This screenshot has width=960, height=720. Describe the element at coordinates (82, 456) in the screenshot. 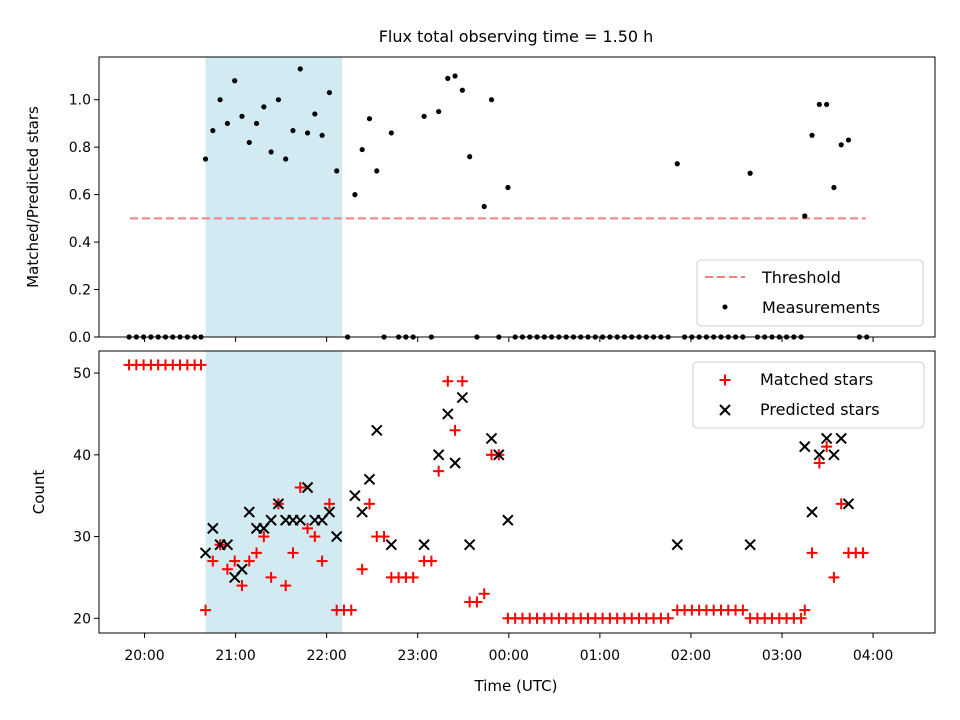

I see `y-tick-label: 40` at that location.